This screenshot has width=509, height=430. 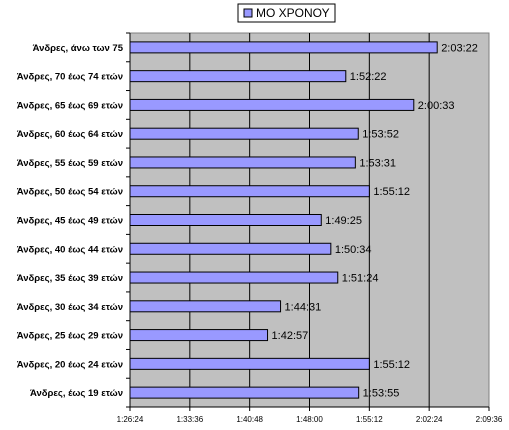 What do you see at coordinates (293, 13) in the screenshot?
I see `legend-entry: ΜΟ ΧΡΟΝΟΥ` at bounding box center [293, 13].